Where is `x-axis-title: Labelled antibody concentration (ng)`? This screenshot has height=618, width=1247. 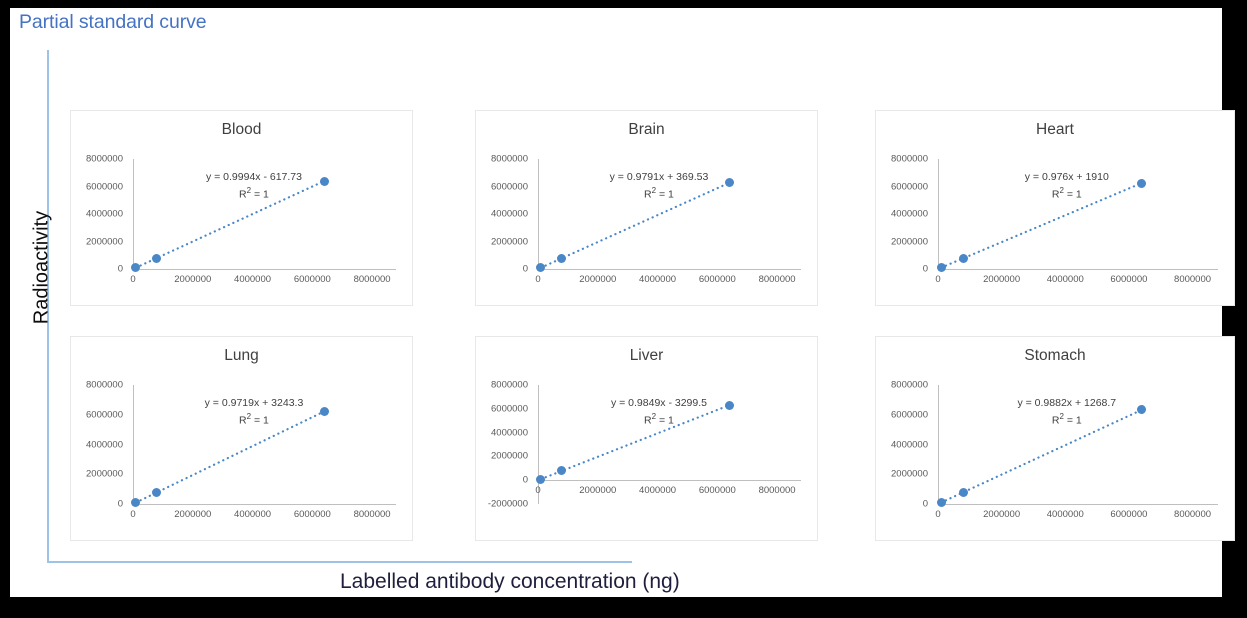 x-axis-title: Labelled antibody concentration (ng) is located at coordinates (510, 581).